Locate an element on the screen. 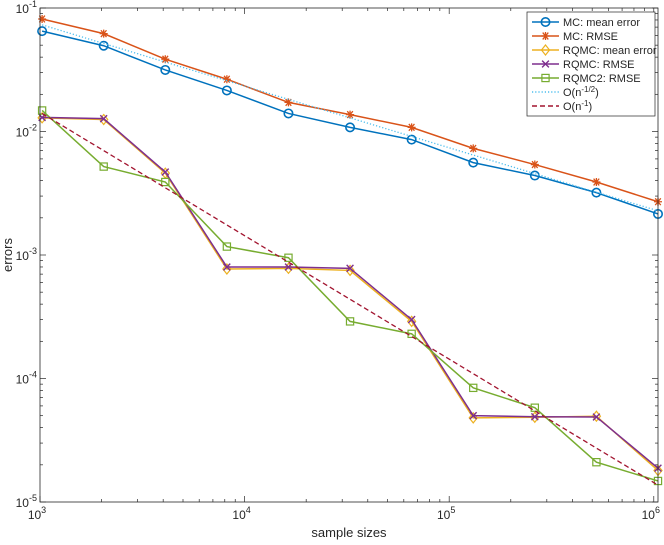  legend-entry: MC: mean error is located at coordinates (586, 22).